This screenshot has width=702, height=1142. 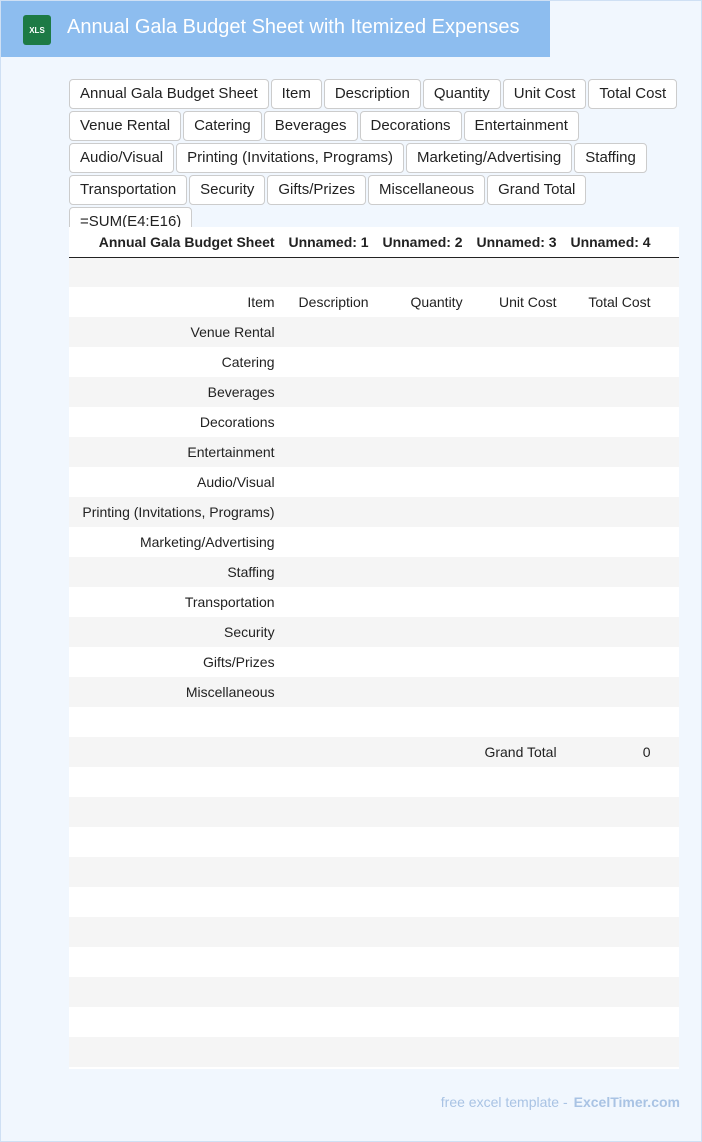 I want to click on table-row: 25, so click(x=374, y=1022).